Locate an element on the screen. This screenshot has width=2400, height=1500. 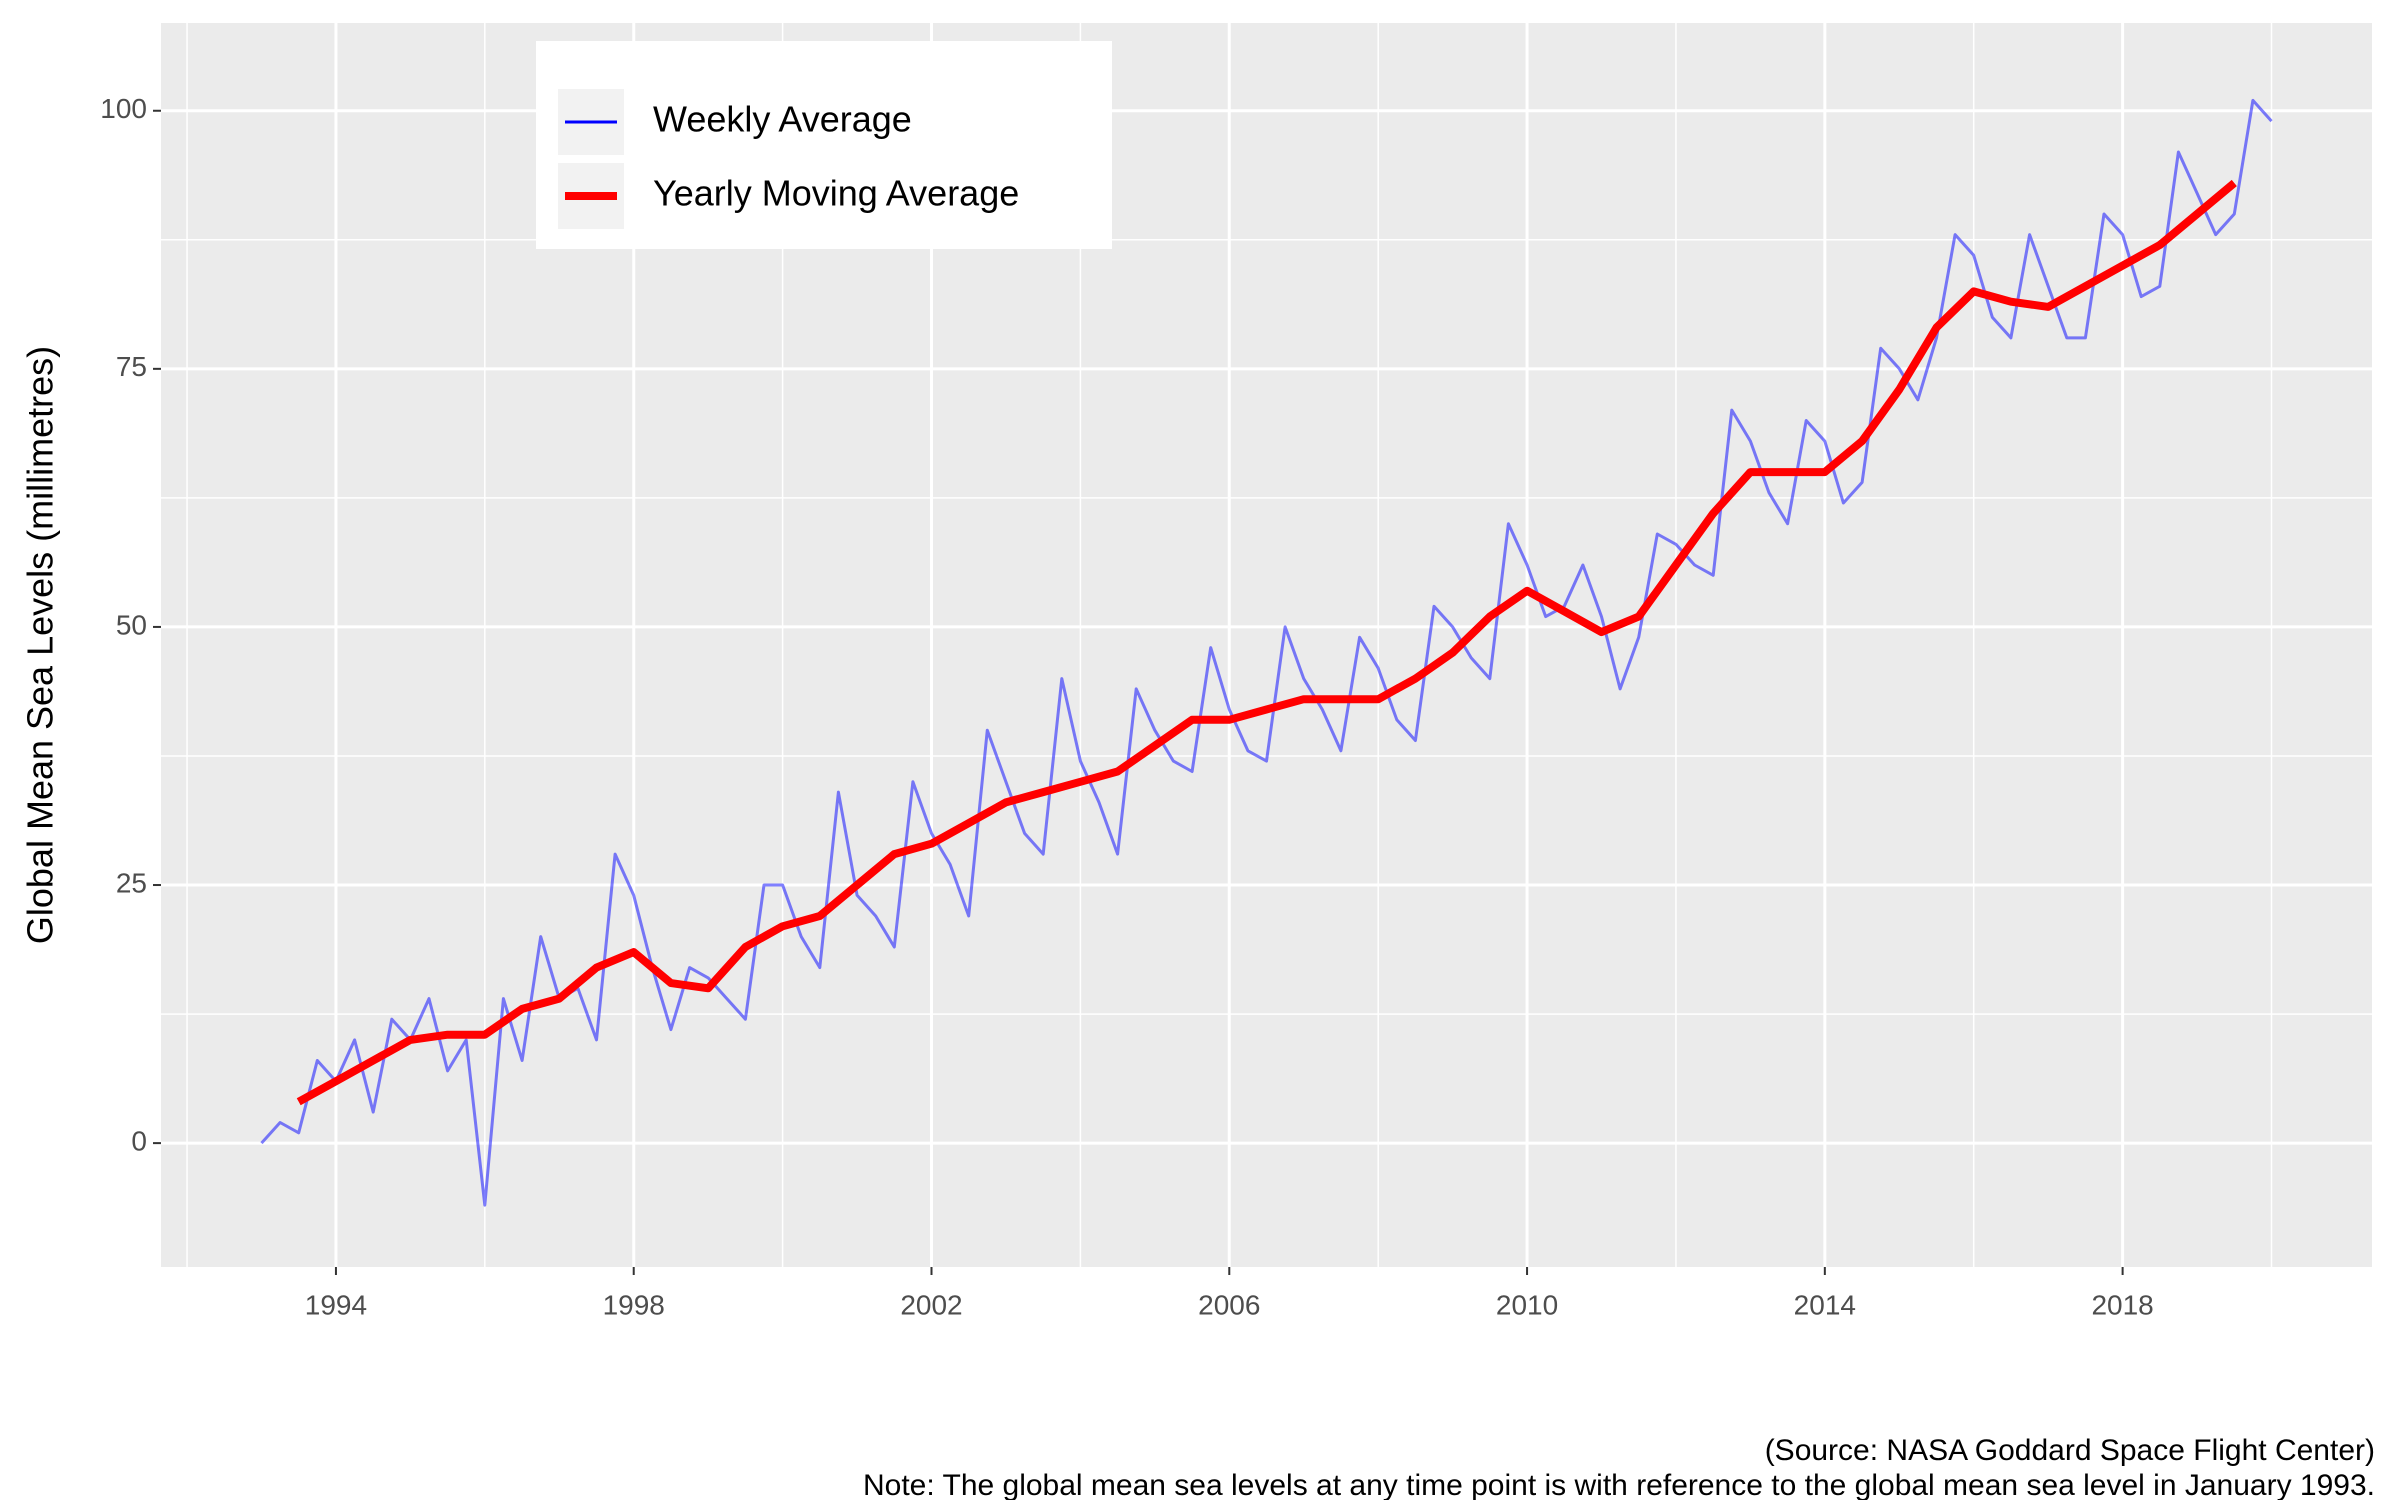
y-tick-label: 0 is located at coordinates (139, 1141).